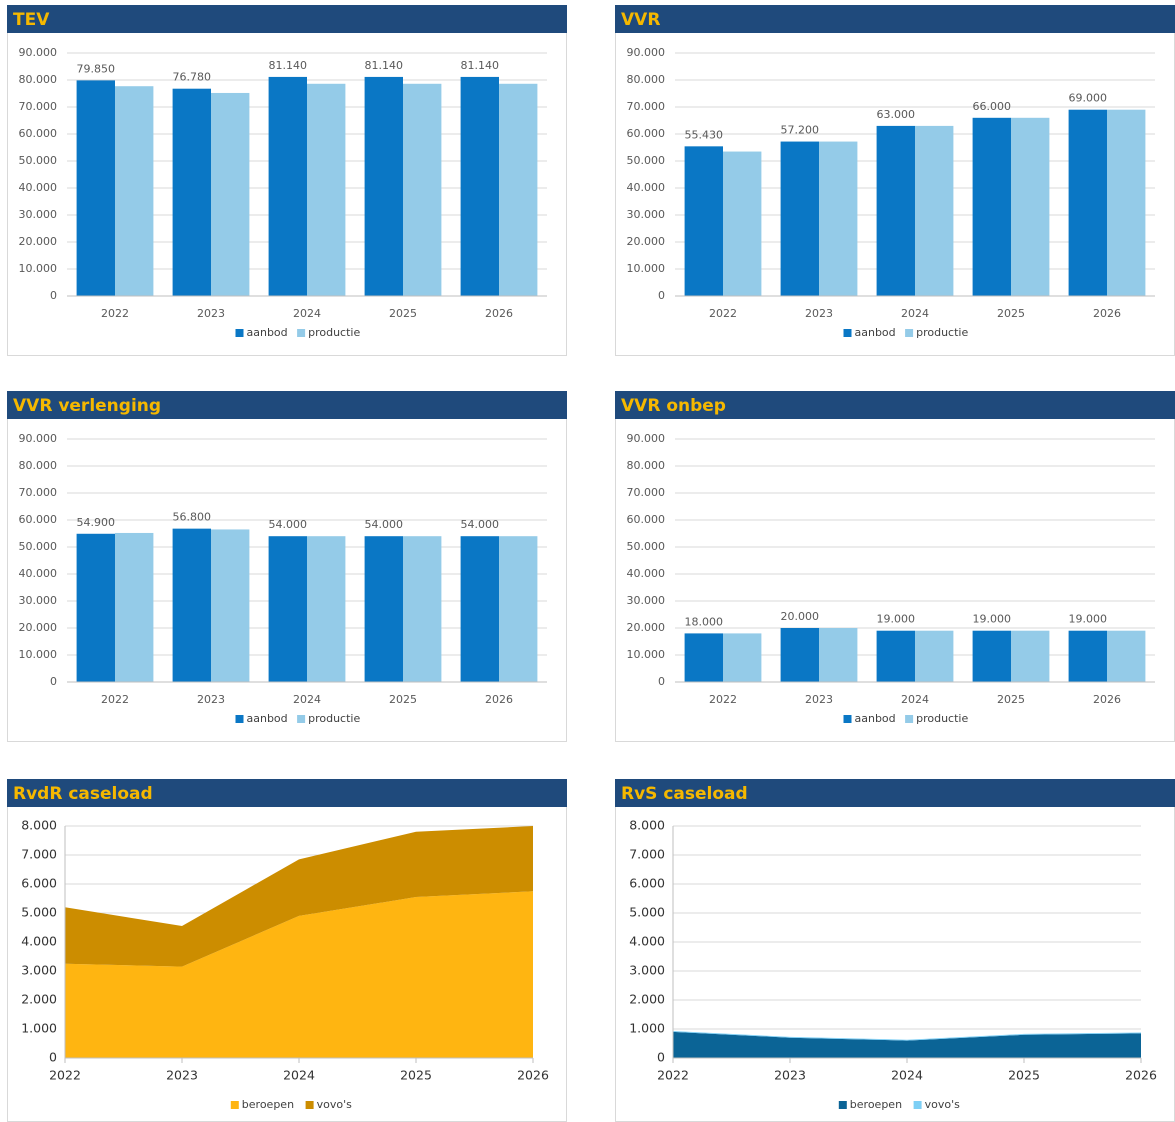 This screenshot has height=1122, width=1175. I want to click on data-label: 76.780, so click(192, 77).